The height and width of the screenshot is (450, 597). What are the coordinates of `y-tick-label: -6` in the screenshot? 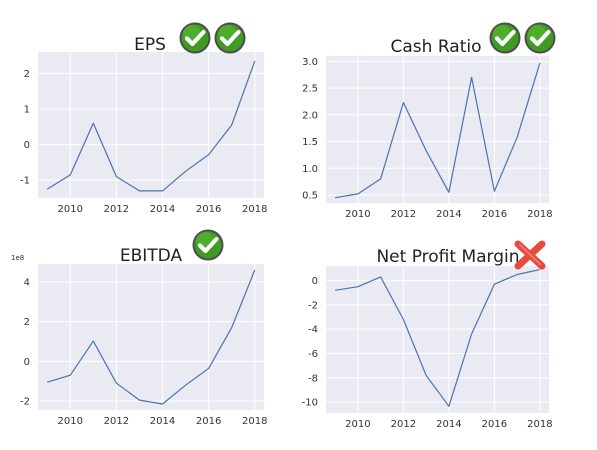 It's located at (313, 354).